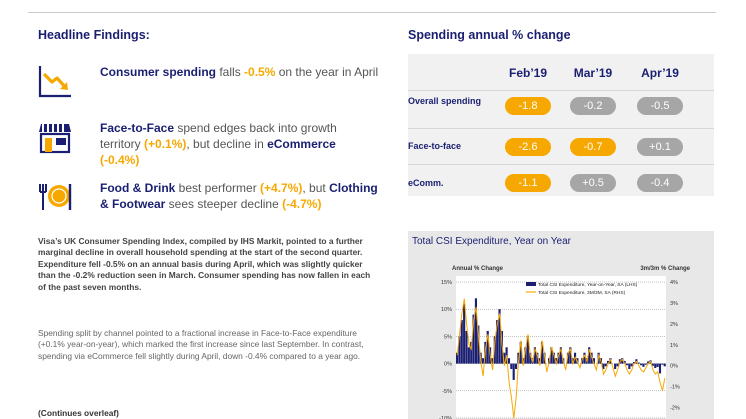  What do you see at coordinates (165, 144) in the screenshot?
I see `finding-highlight: (+0.1%)` at bounding box center [165, 144].